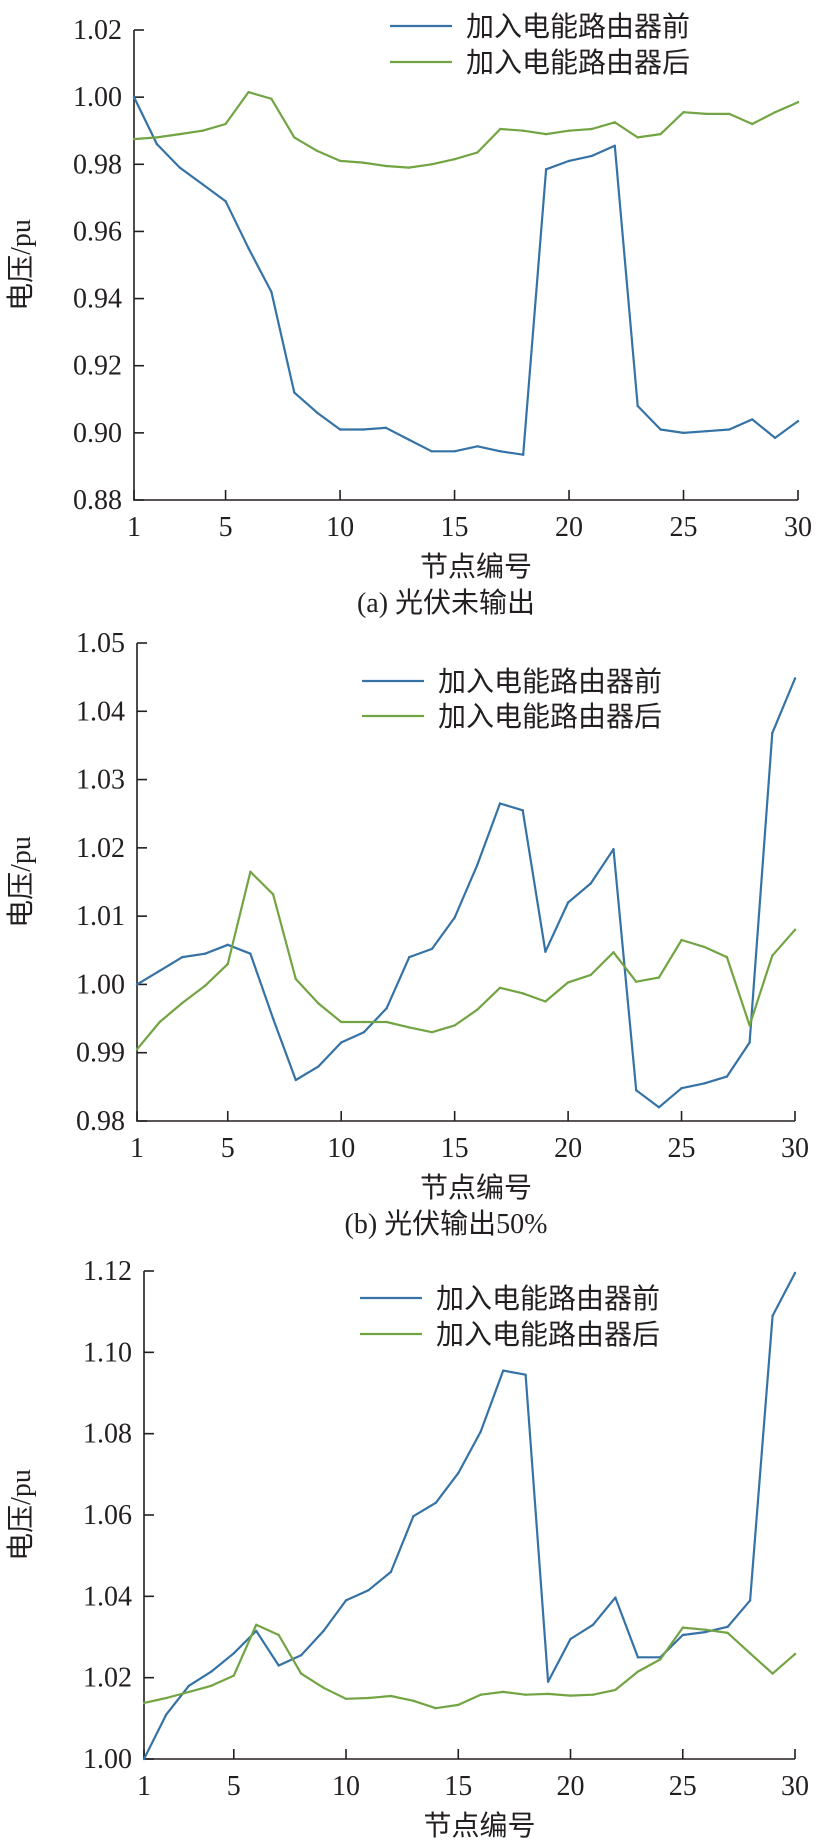 The height and width of the screenshot is (1843, 823). What do you see at coordinates (97, 366) in the screenshot?
I see `y-tick-label: 0.92` at bounding box center [97, 366].